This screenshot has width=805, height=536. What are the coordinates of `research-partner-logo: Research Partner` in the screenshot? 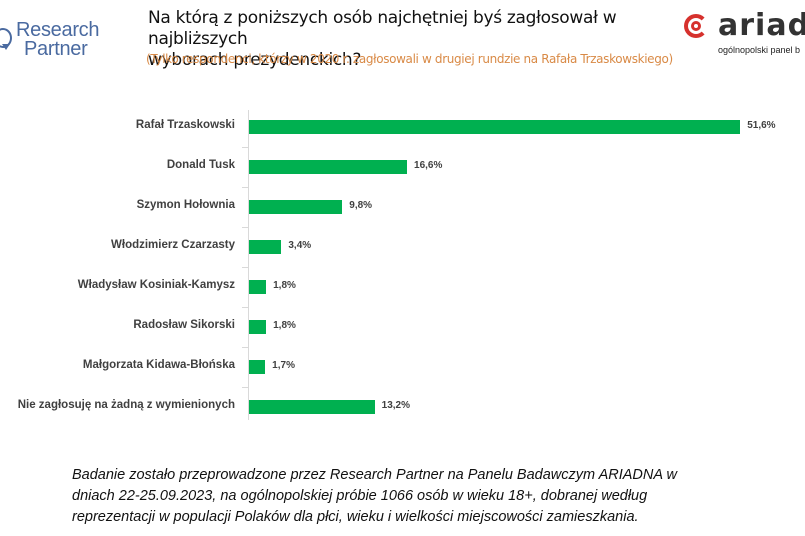 It's located at (60, 38).